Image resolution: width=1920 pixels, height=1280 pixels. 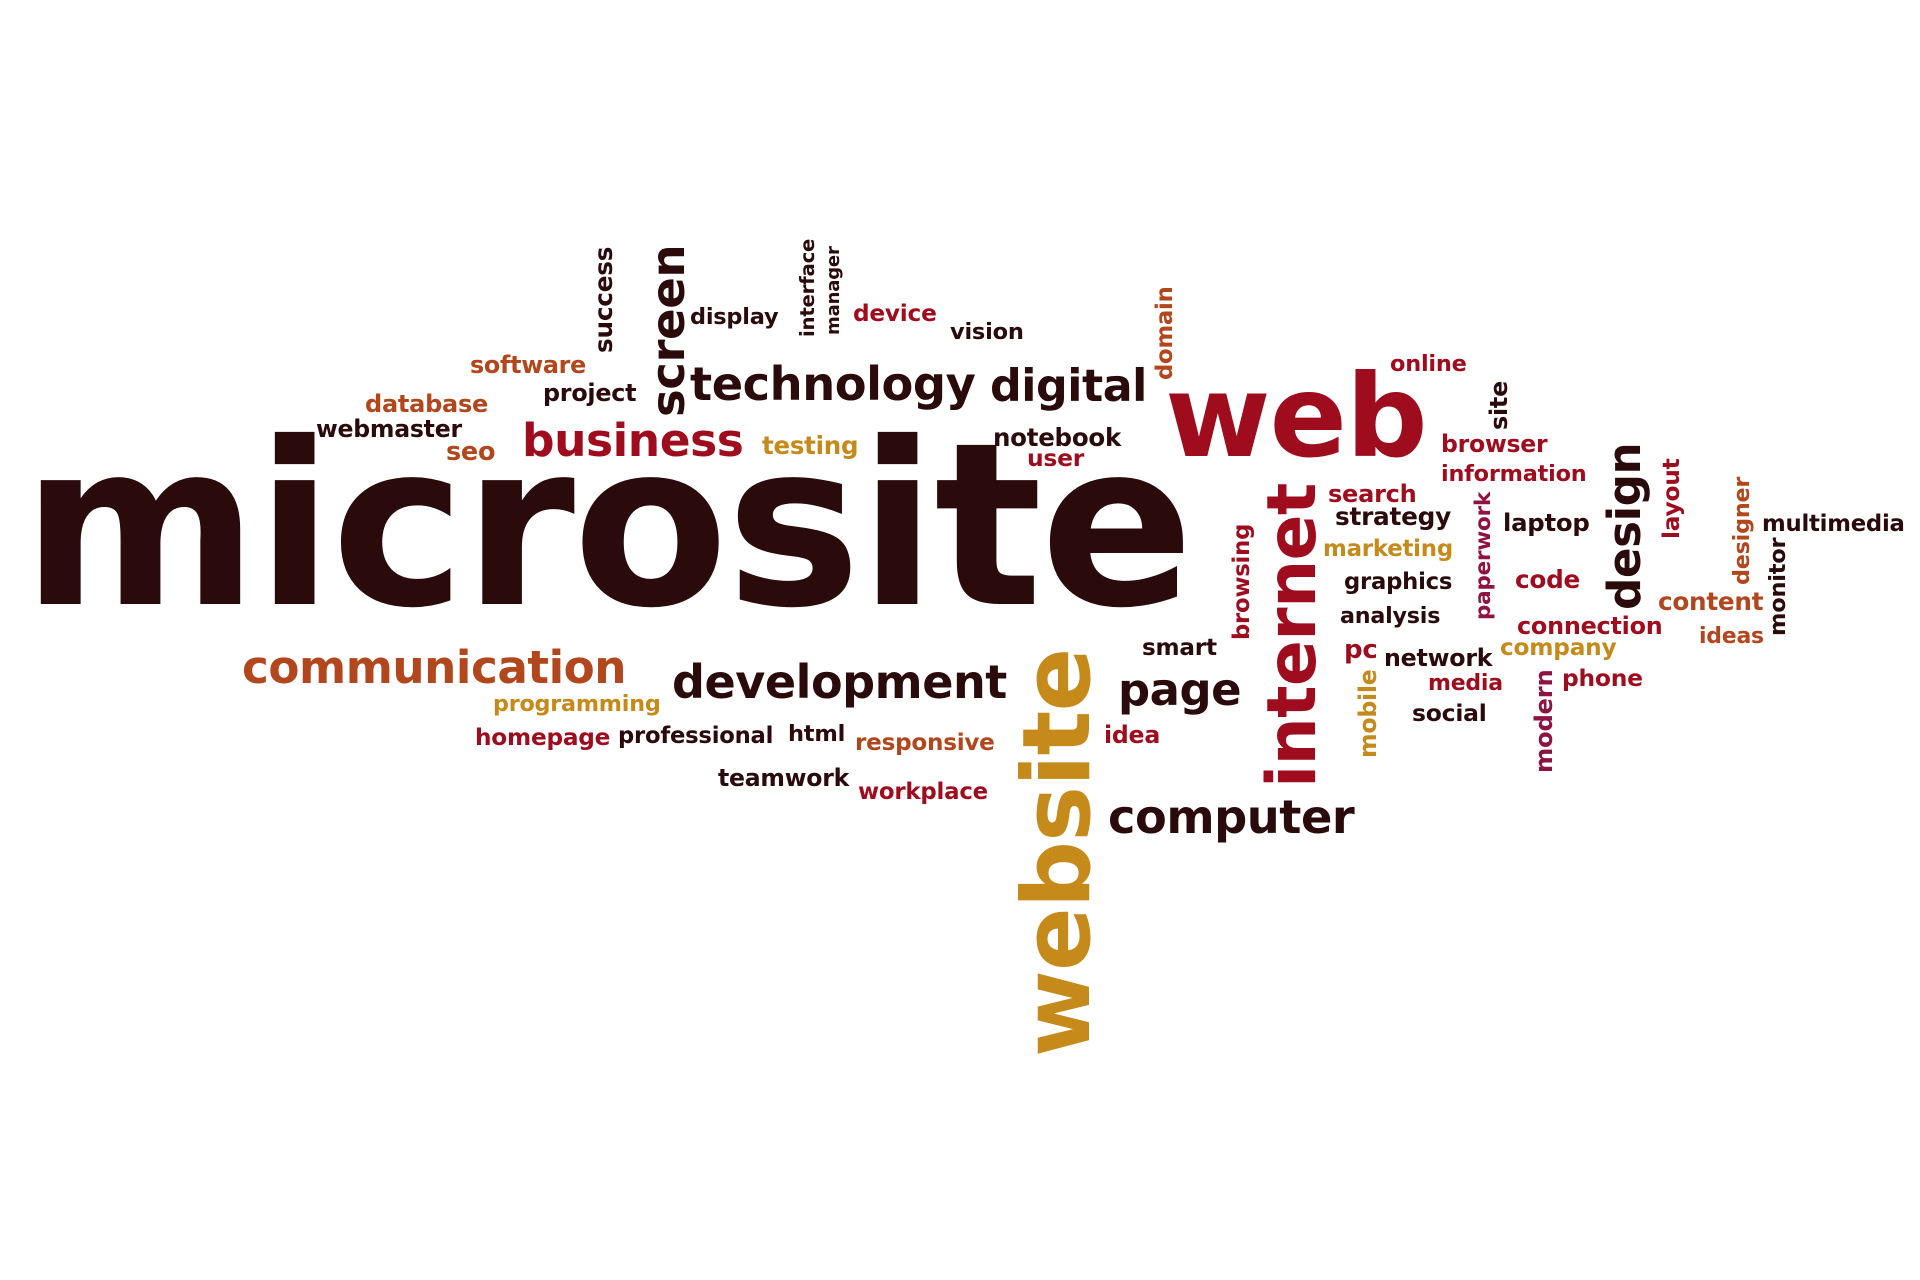 I want to click on word-programming: programming, so click(x=577, y=703).